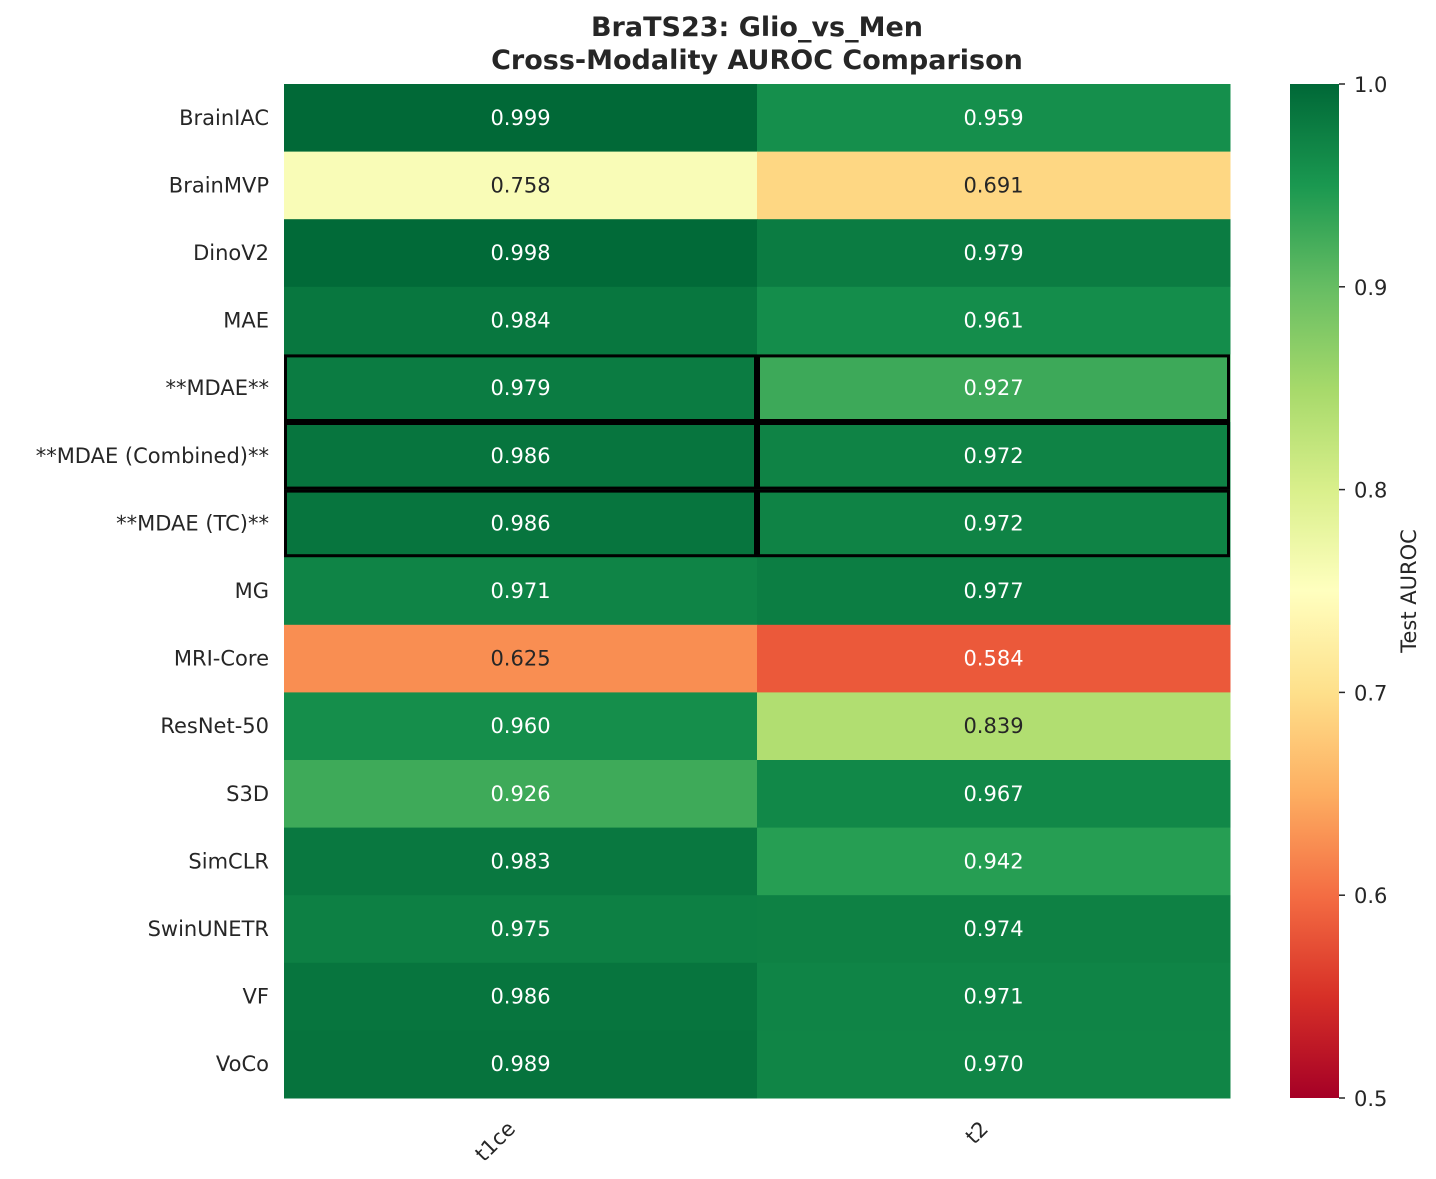 Image resolution: width=1436 pixels, height=1179 pixels. What do you see at coordinates (219, 185) in the screenshot?
I see `row-label: BrainMVP` at bounding box center [219, 185].